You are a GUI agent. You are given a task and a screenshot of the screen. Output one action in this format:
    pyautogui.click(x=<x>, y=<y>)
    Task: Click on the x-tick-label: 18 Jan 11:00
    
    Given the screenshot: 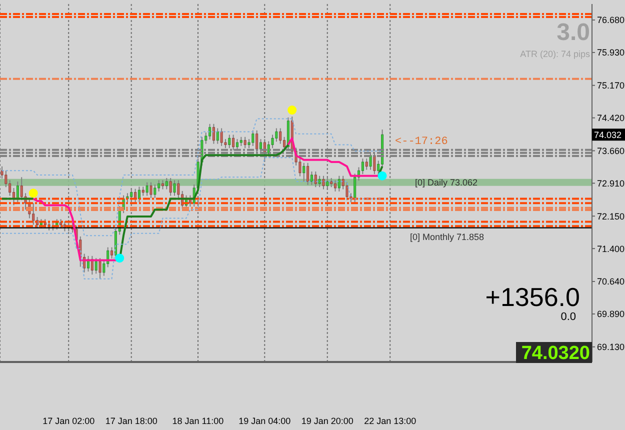 What is the action you would take?
    pyautogui.click(x=198, y=421)
    